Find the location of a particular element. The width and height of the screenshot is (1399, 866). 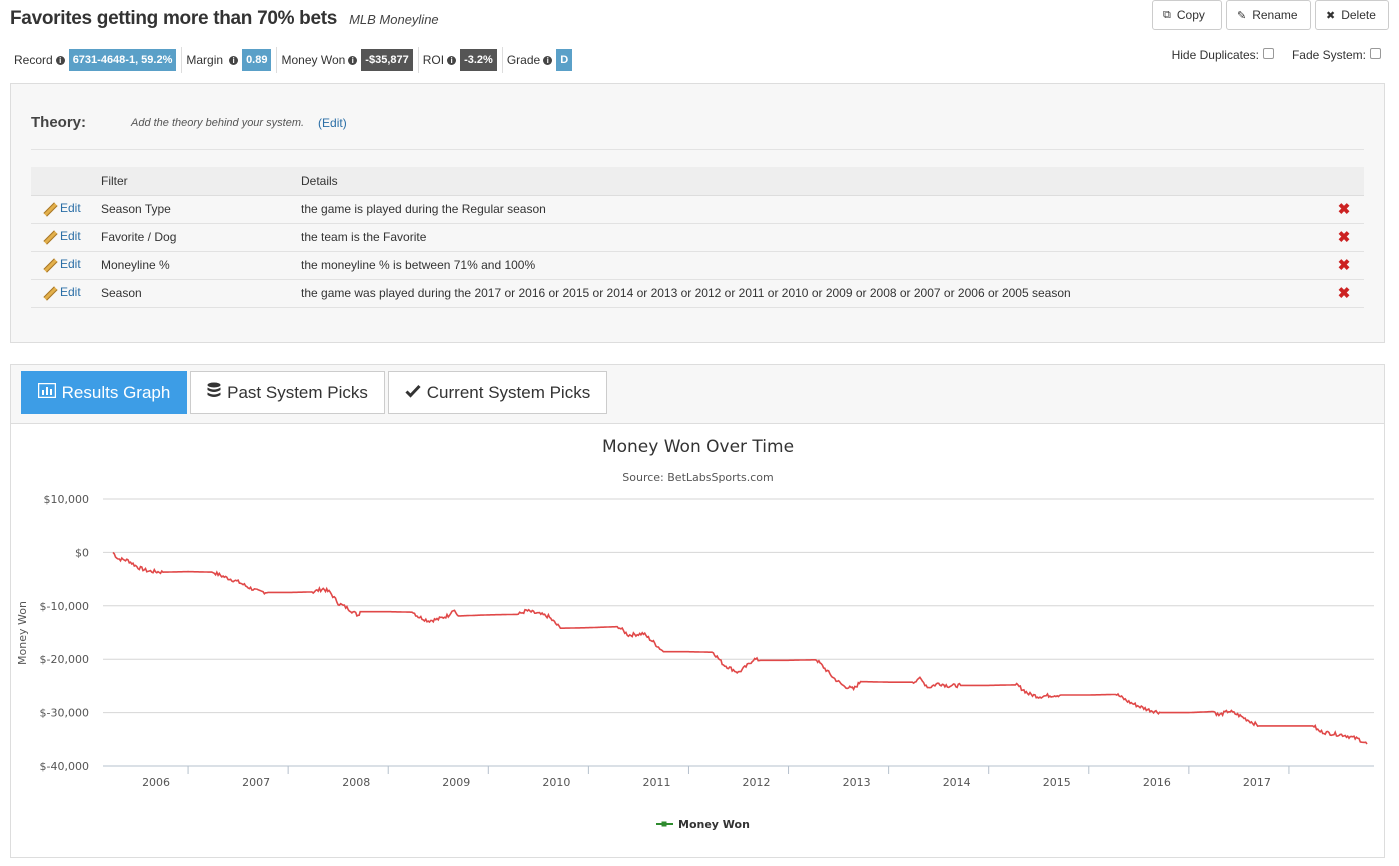

stat-grade-label: Grade is located at coordinates (523, 60).